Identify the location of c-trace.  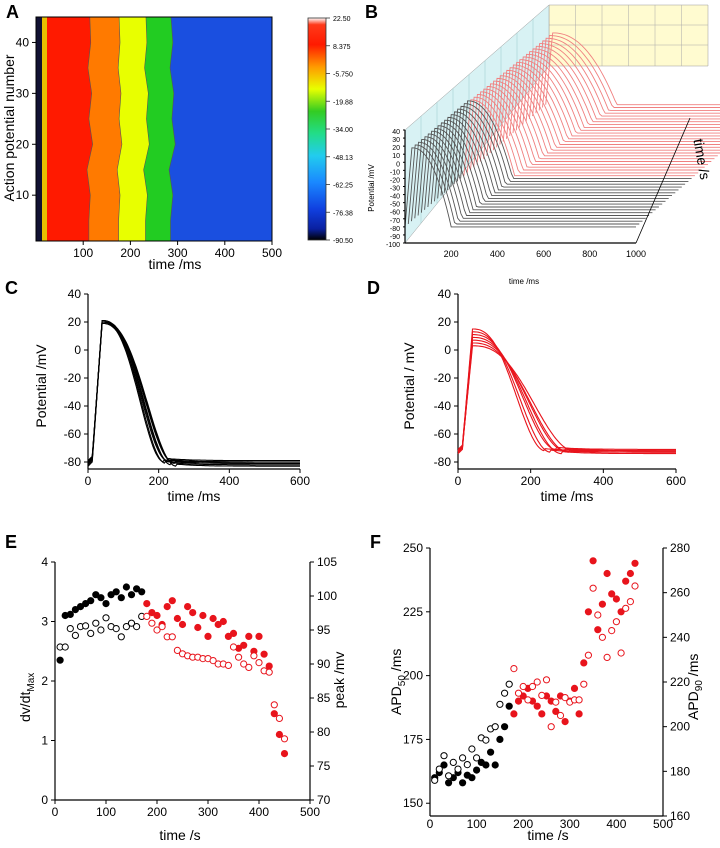
(193, 393).